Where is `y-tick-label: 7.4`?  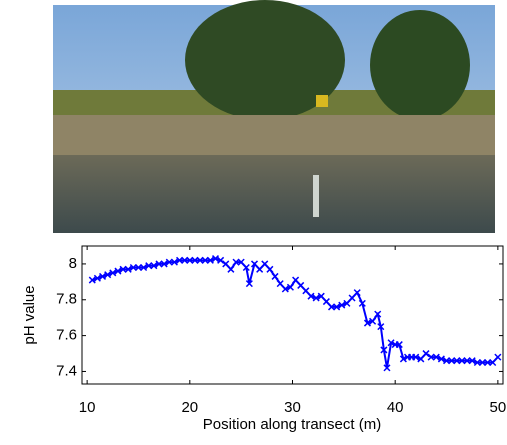 y-tick-label: 7.4 is located at coordinates (66, 370).